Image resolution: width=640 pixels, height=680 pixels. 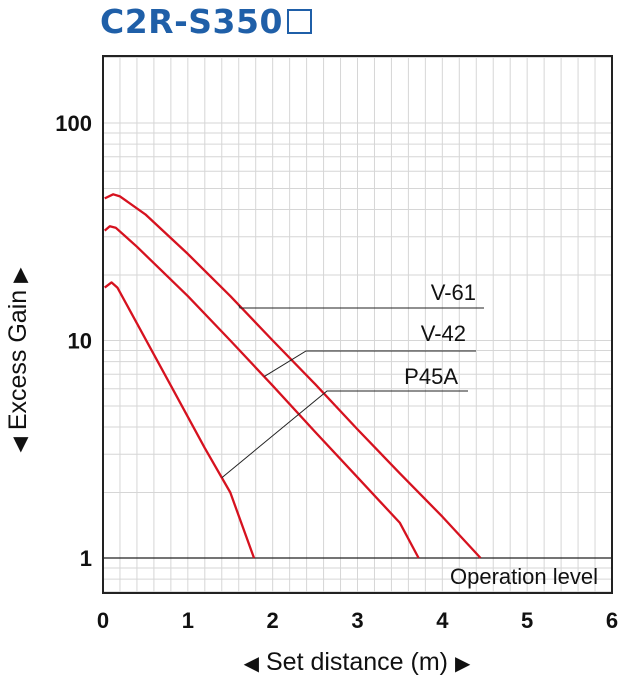 I want to click on series-label-v-42: V-42, so click(x=443, y=333).